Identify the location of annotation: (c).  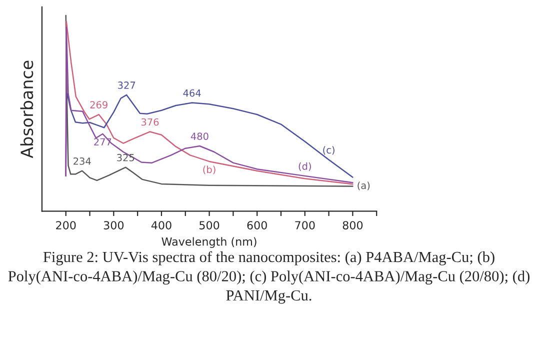
(328, 150).